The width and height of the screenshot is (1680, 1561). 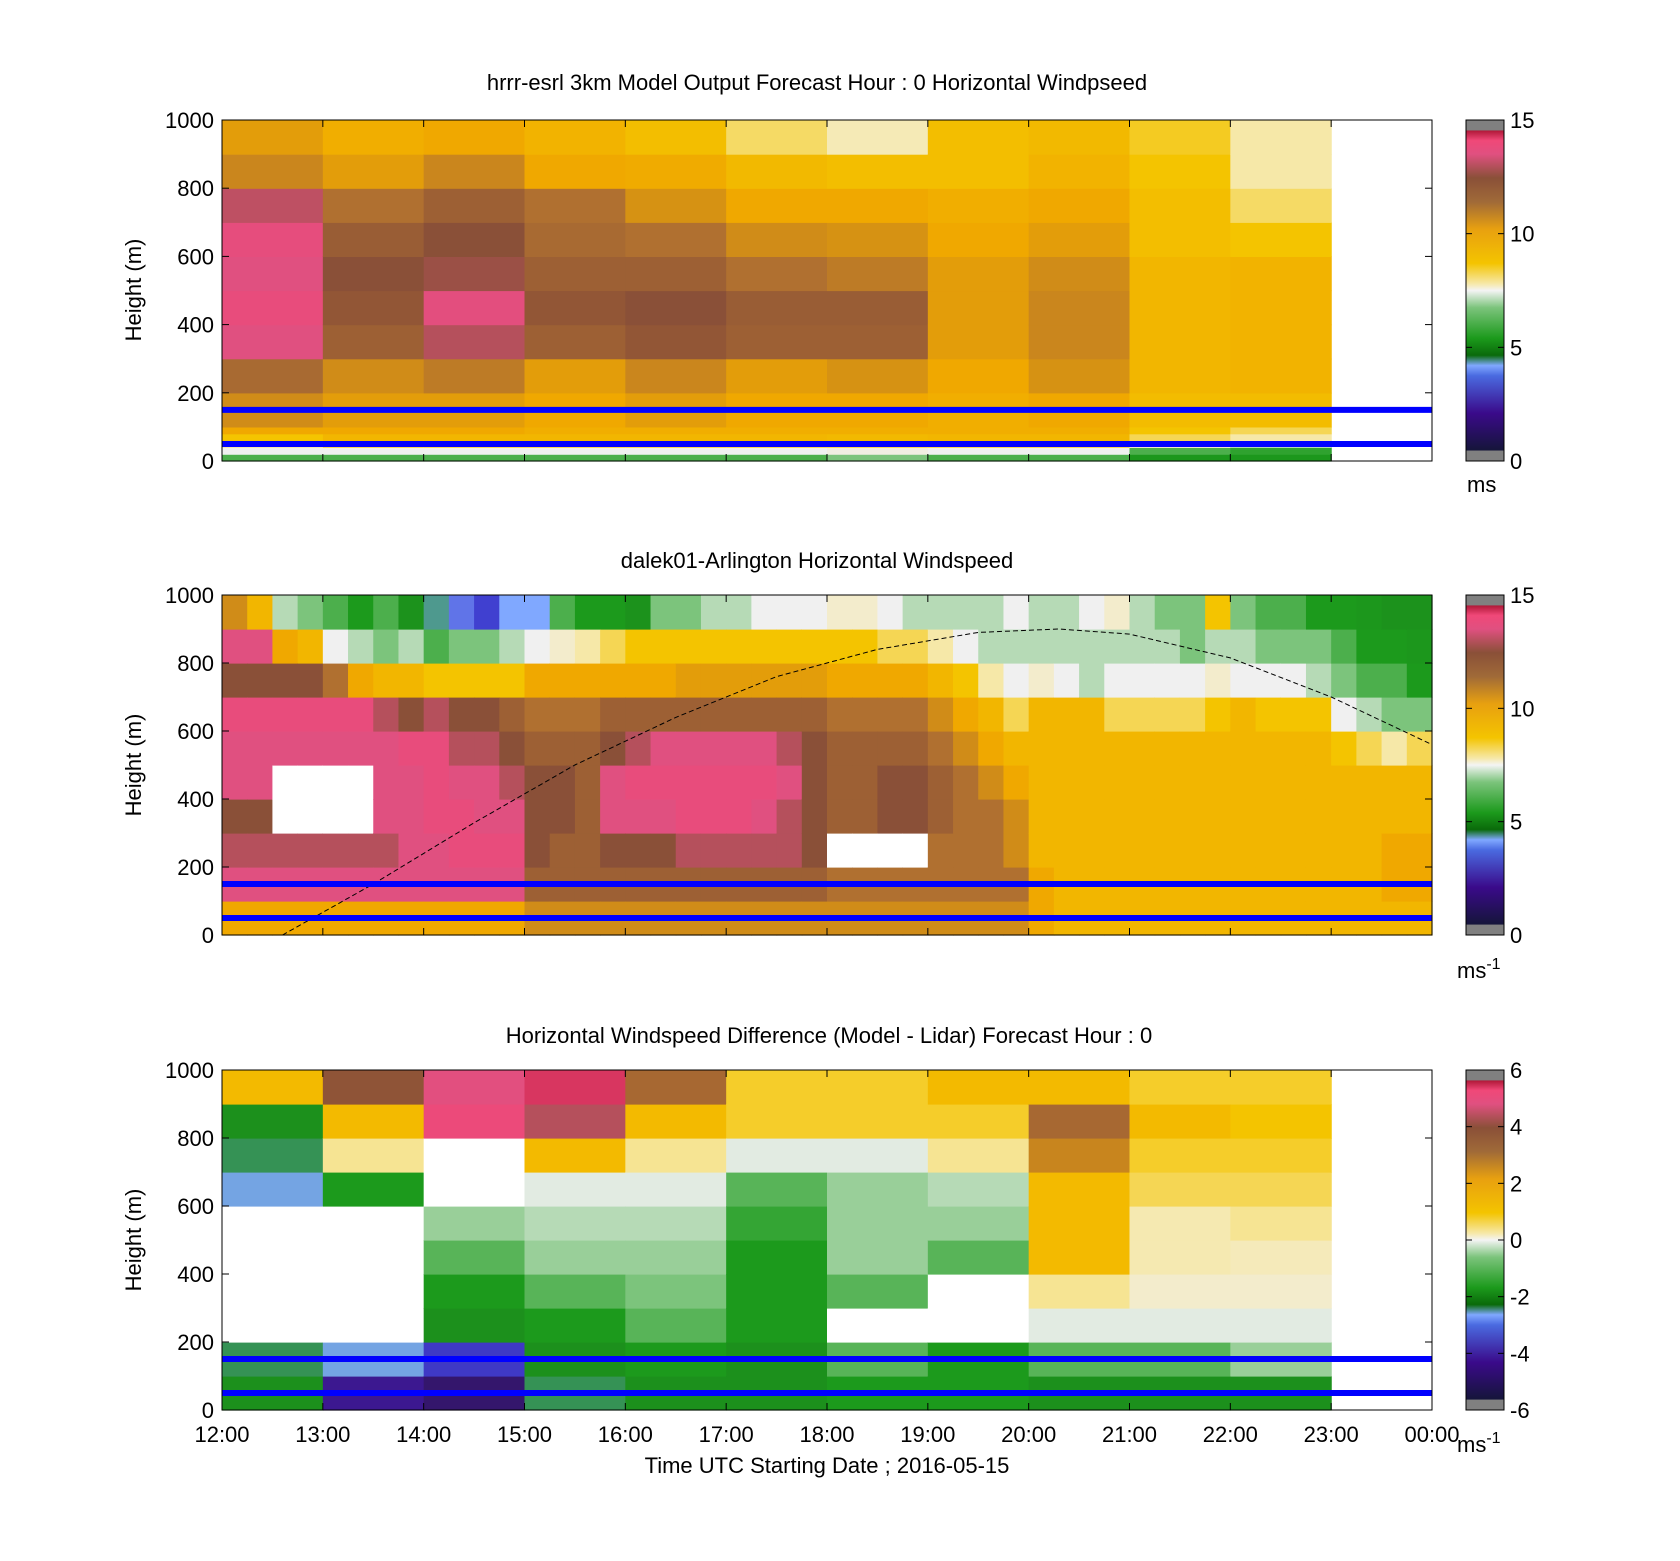 What do you see at coordinates (195, 663) in the screenshot?
I see `y-tick-label: 800` at bounding box center [195, 663].